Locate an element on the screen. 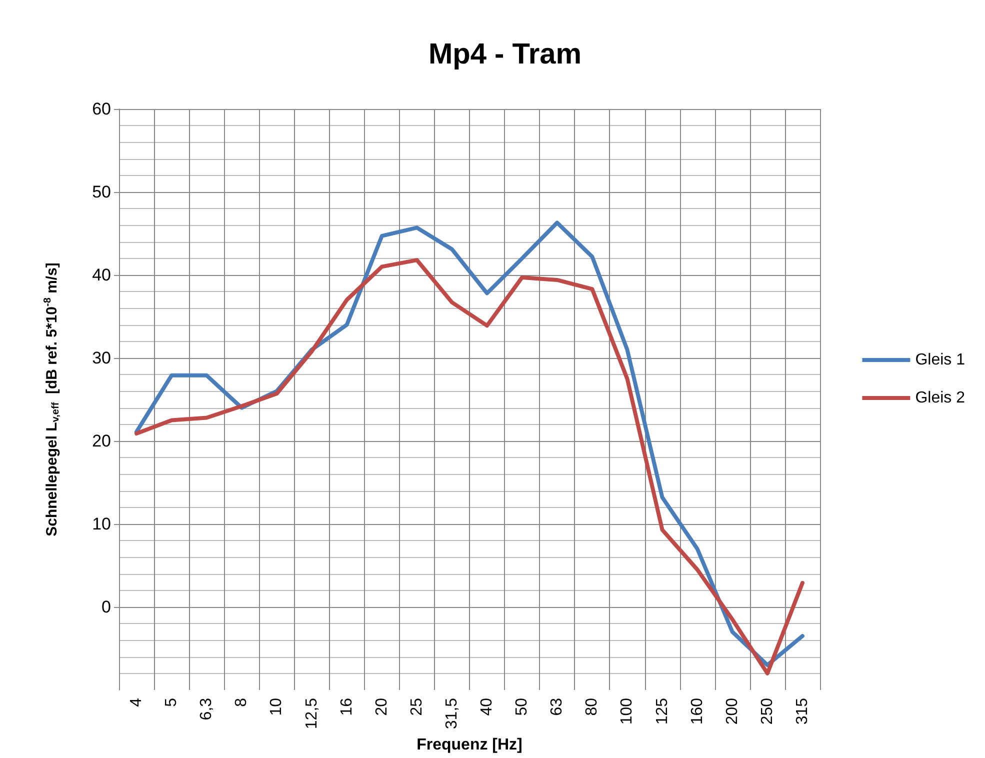 Image resolution: width=985 pixels, height=758 pixels. y-tick-label: 30 is located at coordinates (101, 358).